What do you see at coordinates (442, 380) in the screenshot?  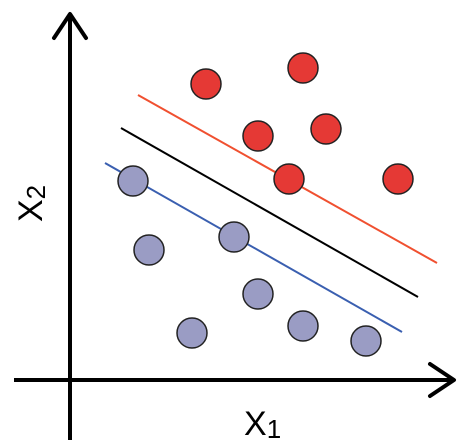 I see `x-axis-arrowhead` at bounding box center [442, 380].